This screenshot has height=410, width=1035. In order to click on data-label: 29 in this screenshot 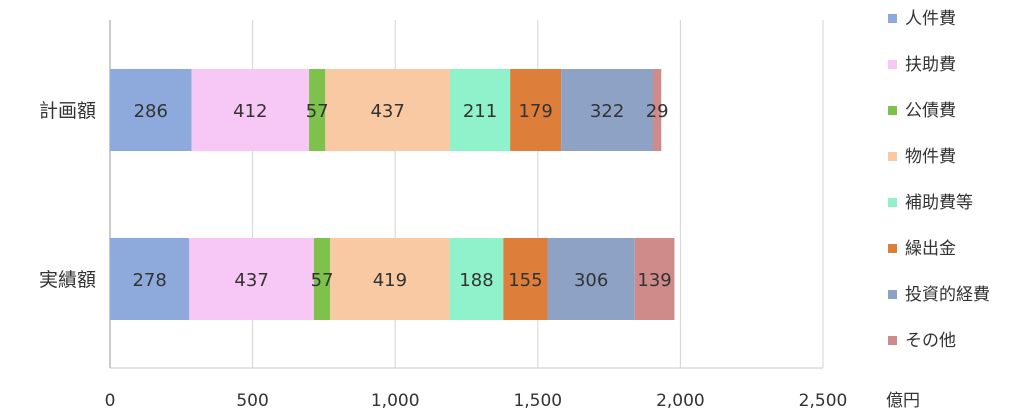, I will do `click(657, 111)`.